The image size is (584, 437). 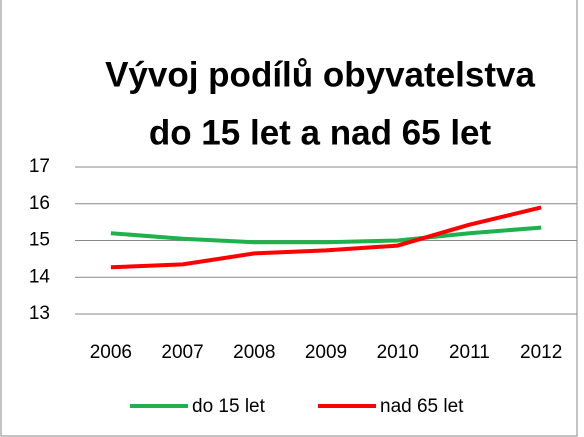 What do you see at coordinates (422, 406) in the screenshot?
I see `legend-label: nad 65 let` at bounding box center [422, 406].